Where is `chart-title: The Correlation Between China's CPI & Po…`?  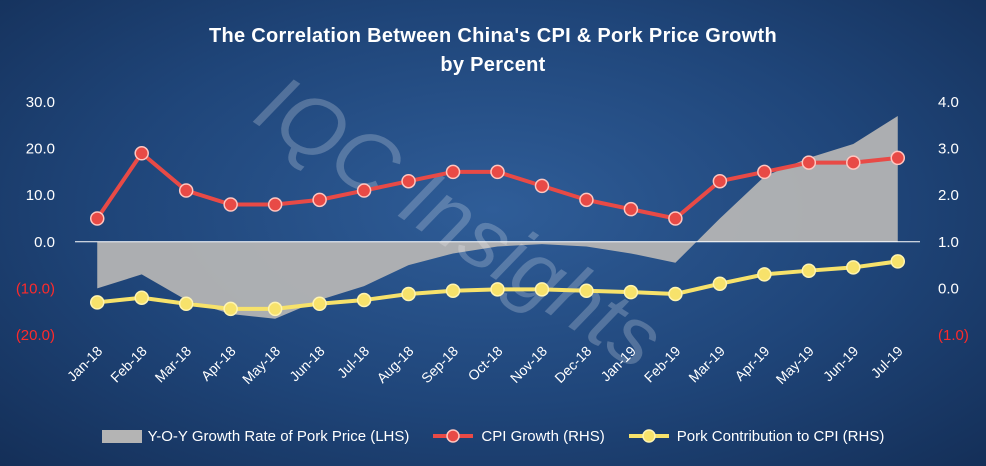
chart-title: The Correlation Between China's CPI & Po… is located at coordinates (493, 36).